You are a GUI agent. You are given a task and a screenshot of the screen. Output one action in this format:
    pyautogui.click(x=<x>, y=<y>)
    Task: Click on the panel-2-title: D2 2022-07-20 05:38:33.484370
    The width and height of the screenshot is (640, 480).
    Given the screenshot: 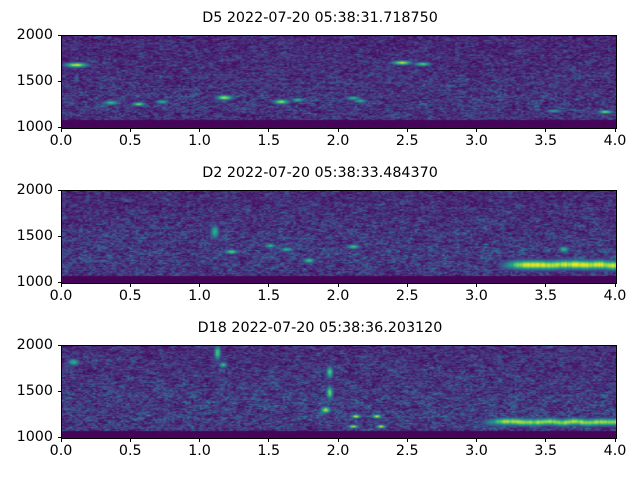 What is the action you would take?
    pyautogui.click(x=320, y=173)
    